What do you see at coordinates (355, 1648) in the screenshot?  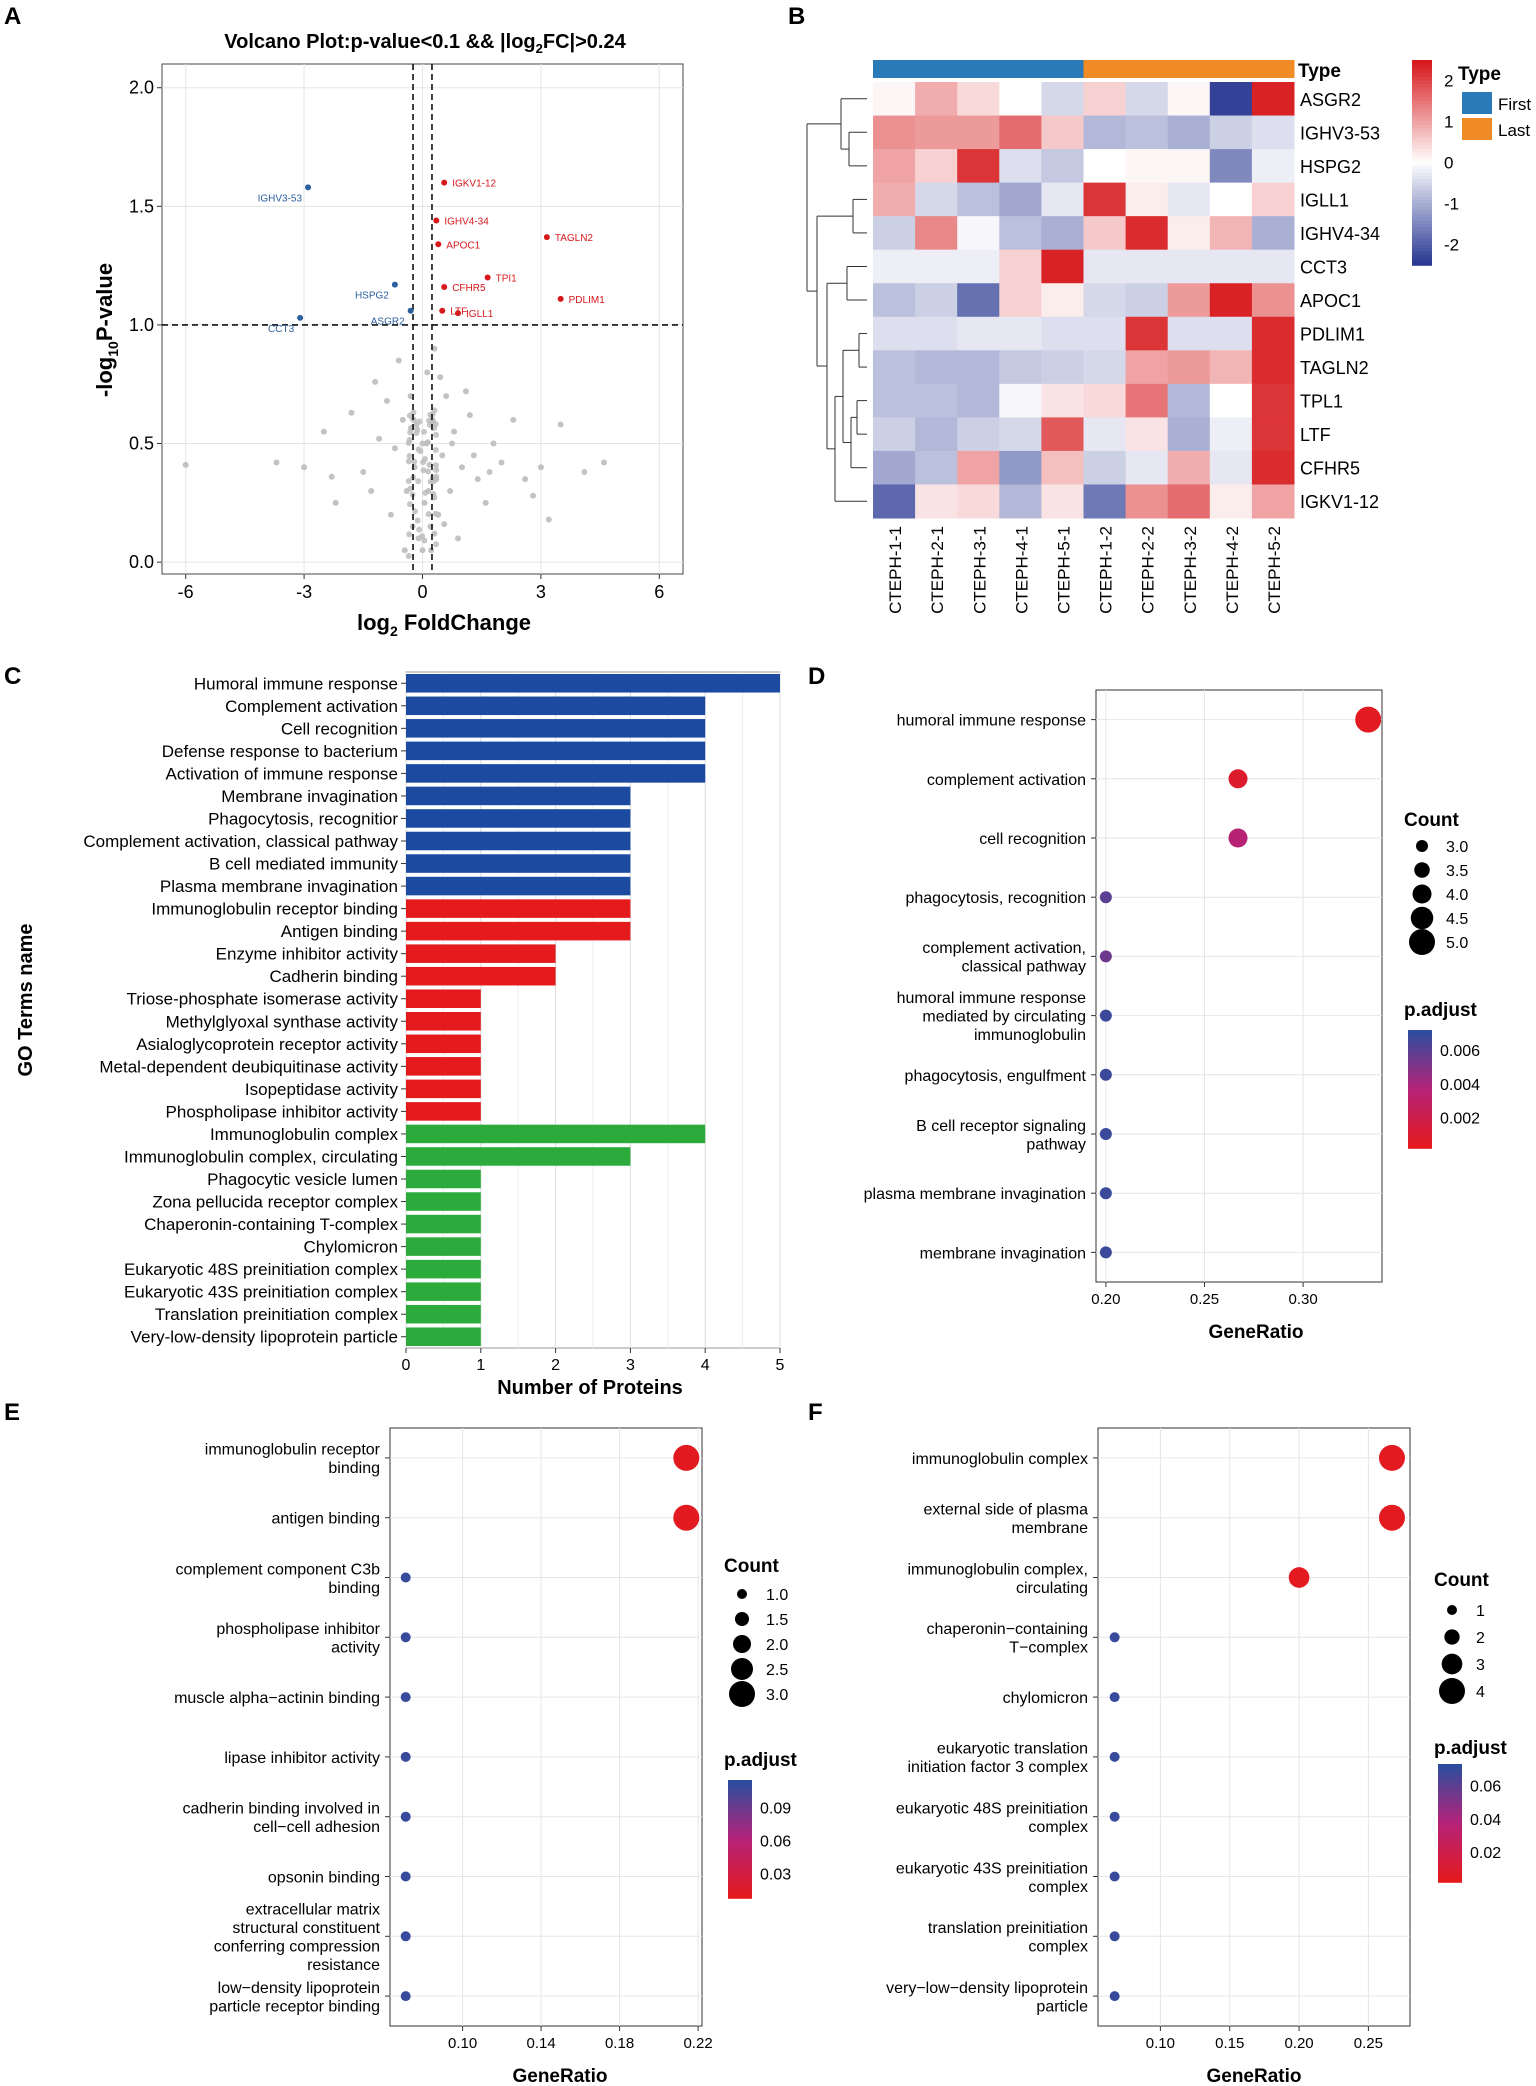 I see `e-category-label: activity` at bounding box center [355, 1648].